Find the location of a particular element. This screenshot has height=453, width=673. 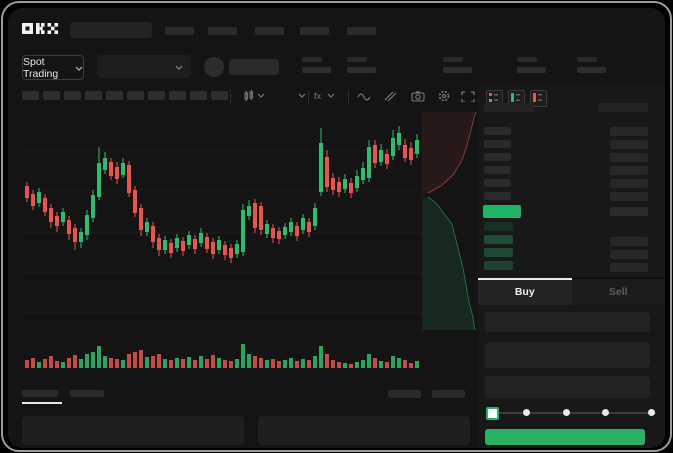

nav-placeholders is located at coordinates (295, 31).